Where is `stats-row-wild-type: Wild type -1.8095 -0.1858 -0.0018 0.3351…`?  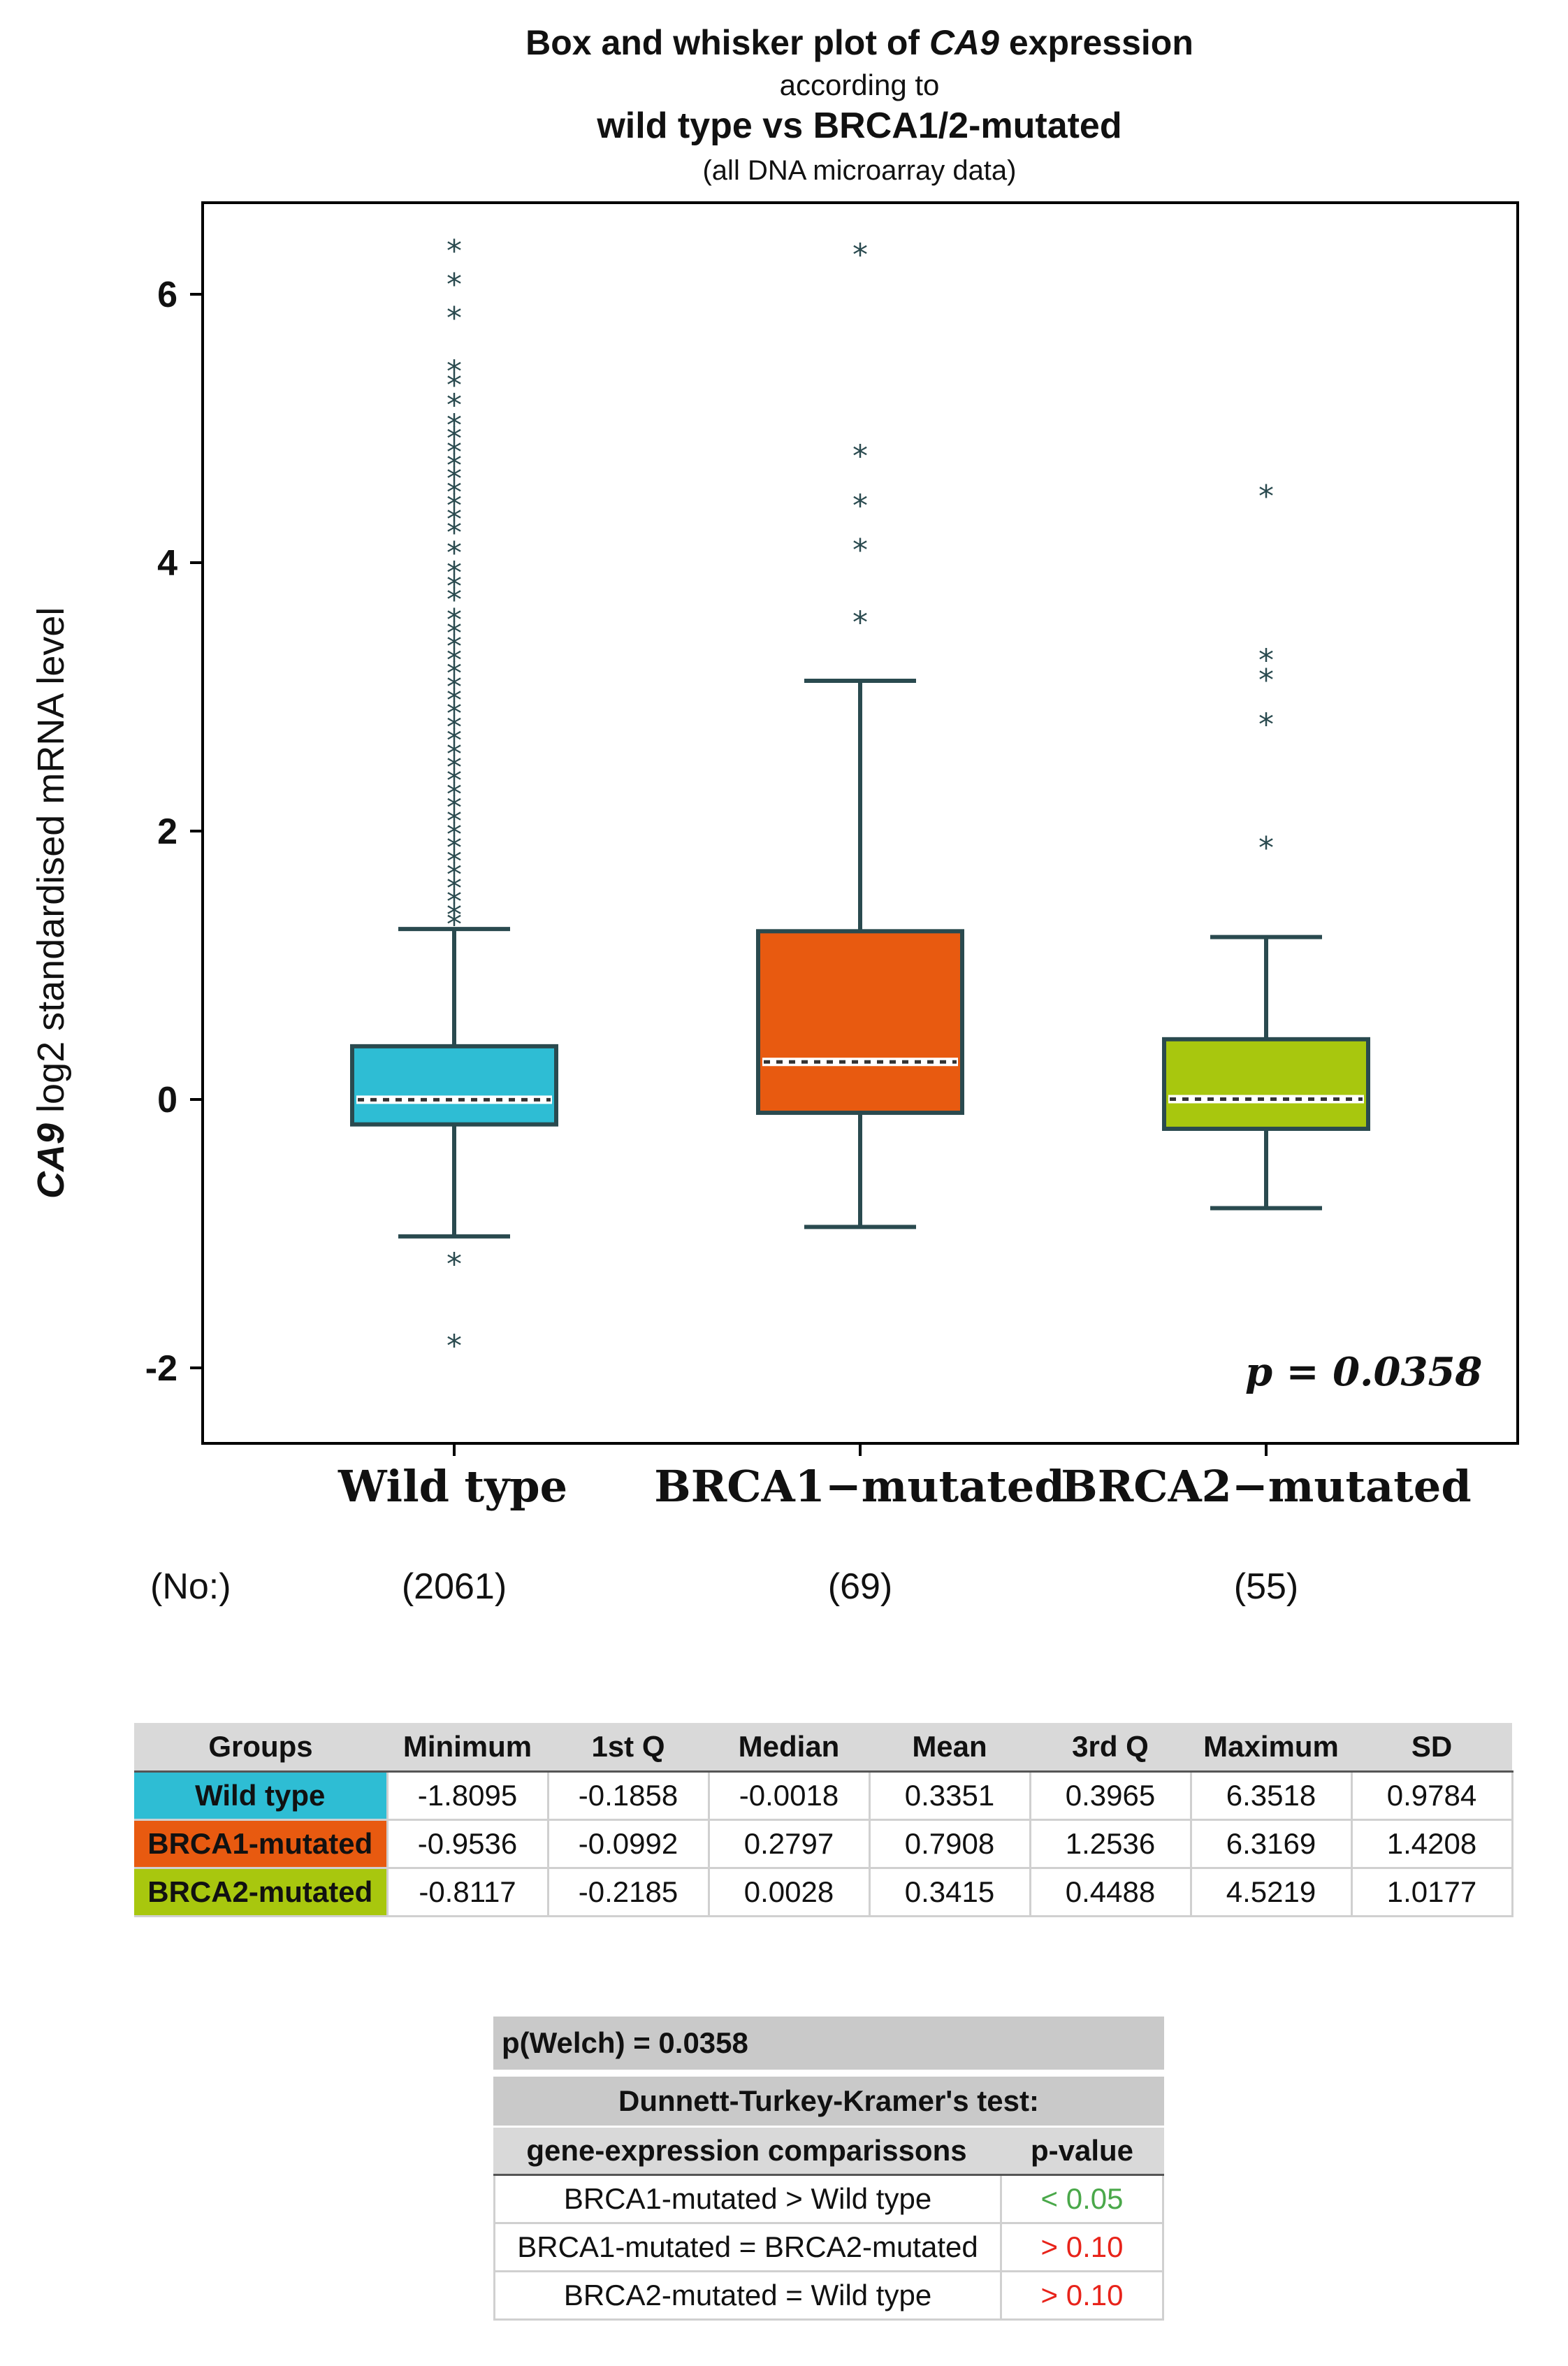
stats-row-wild-type: Wild type -1.8095 -0.1858 -0.0018 0.3351… is located at coordinates (823, 1796).